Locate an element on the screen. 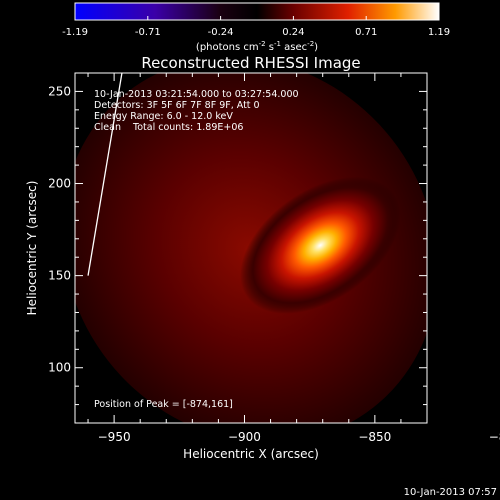 The height and width of the screenshot is (500, 500). x-tick-label: −950 is located at coordinates (114, 437).